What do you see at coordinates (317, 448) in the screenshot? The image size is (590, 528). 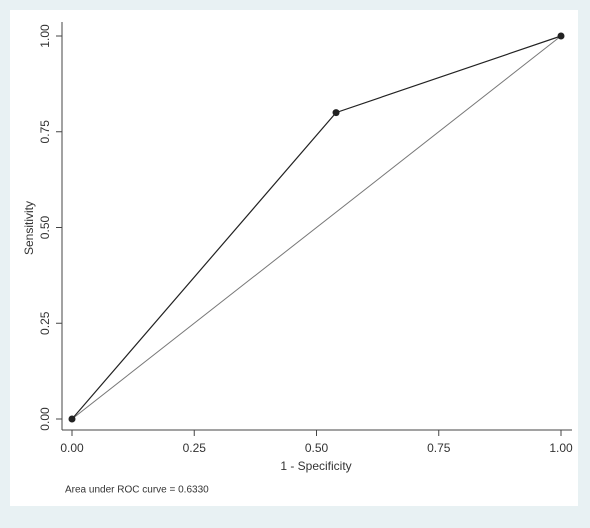 I see `x-tick-label: 0.50` at bounding box center [317, 448].